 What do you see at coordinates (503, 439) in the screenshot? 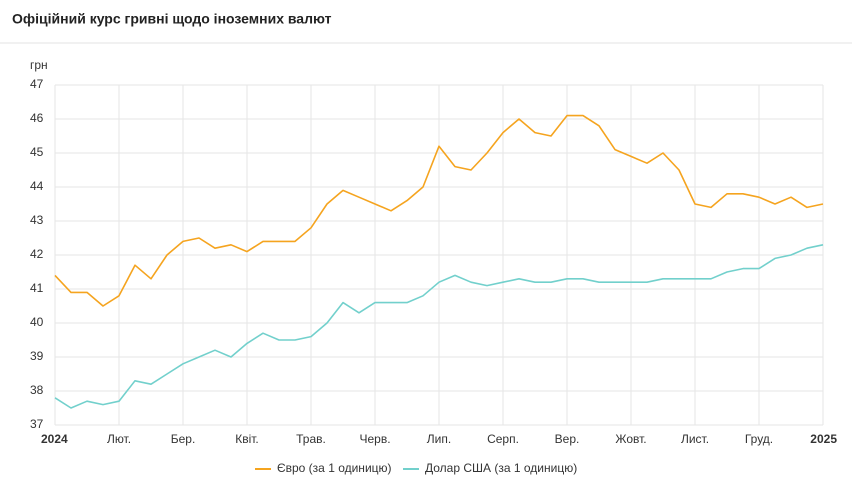
I see `x-tick-label: Серп.` at bounding box center [503, 439].